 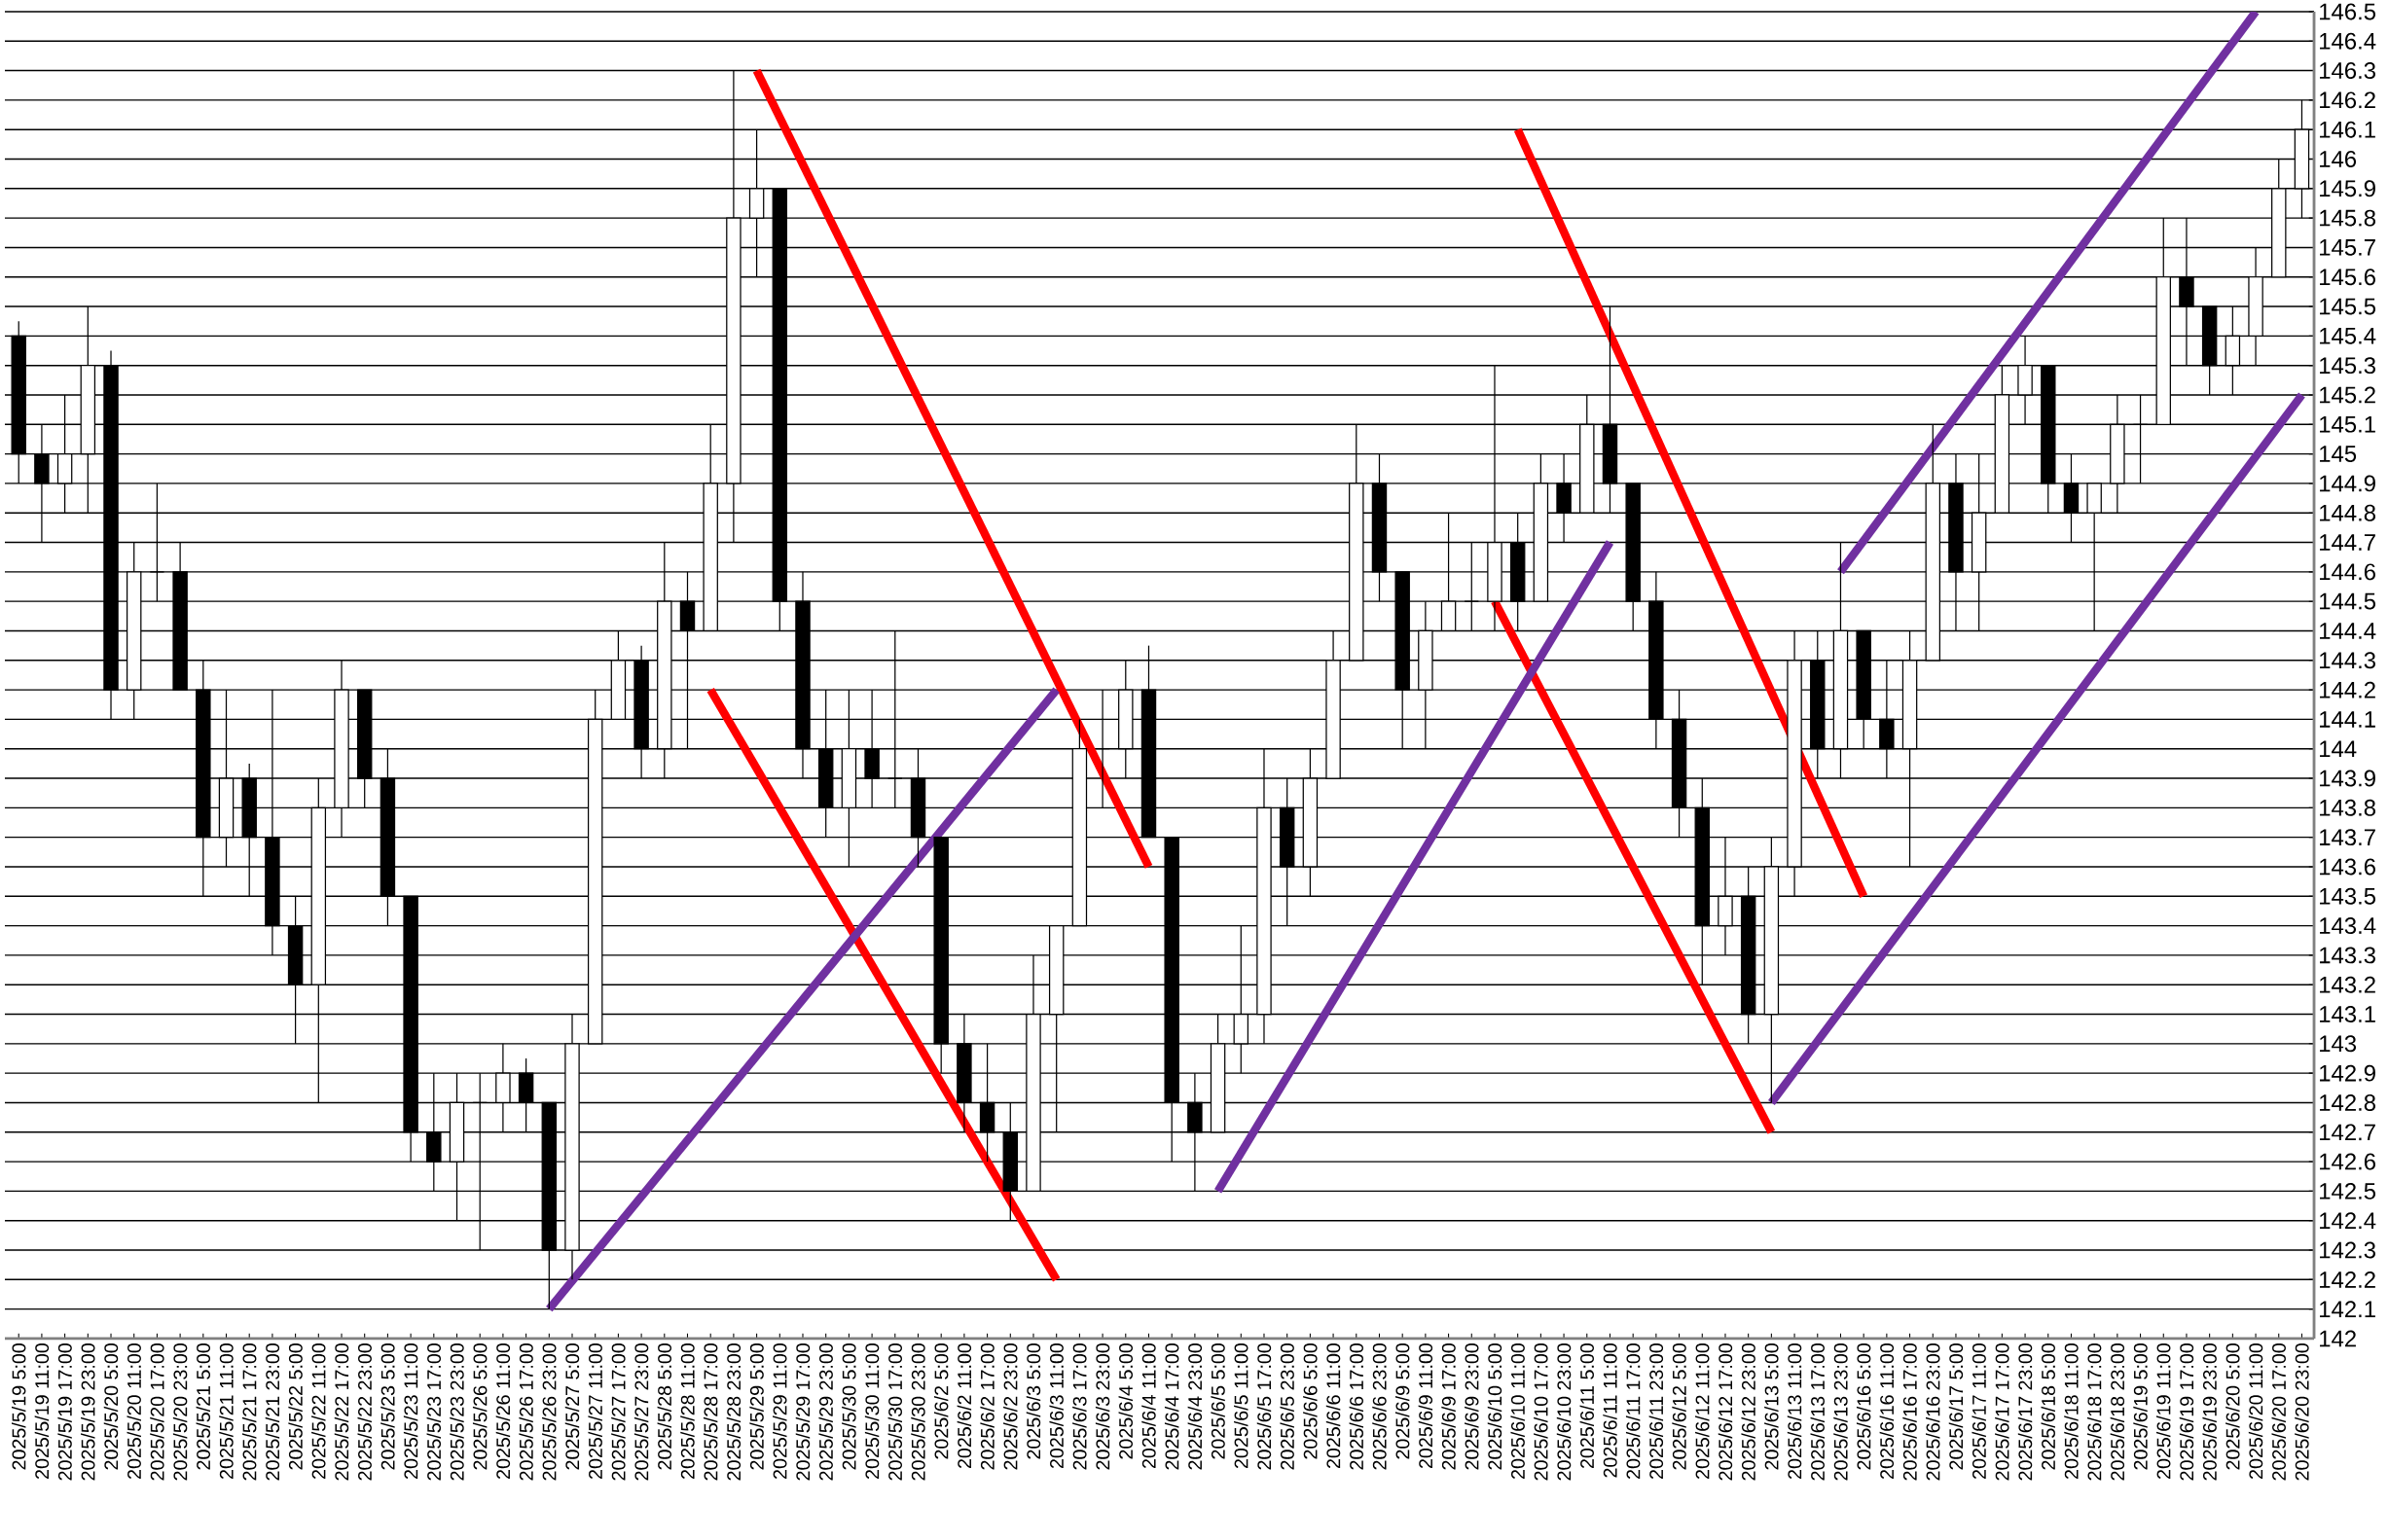 What do you see at coordinates (2348, 807) in the screenshot?
I see `y-tick-label: 143.8` at bounding box center [2348, 807].